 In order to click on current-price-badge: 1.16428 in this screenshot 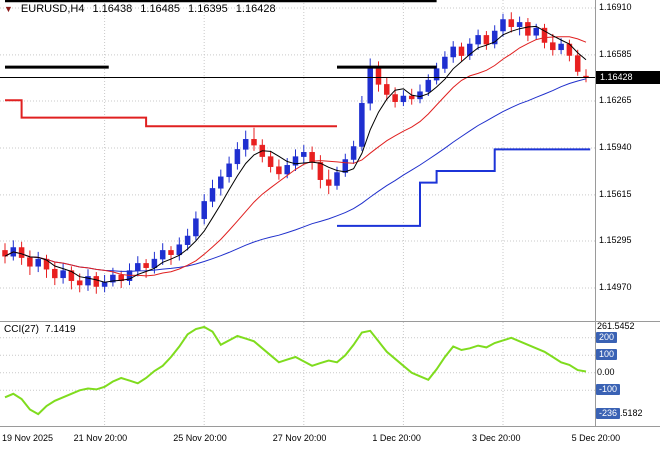, I will do `click(628, 77)`.